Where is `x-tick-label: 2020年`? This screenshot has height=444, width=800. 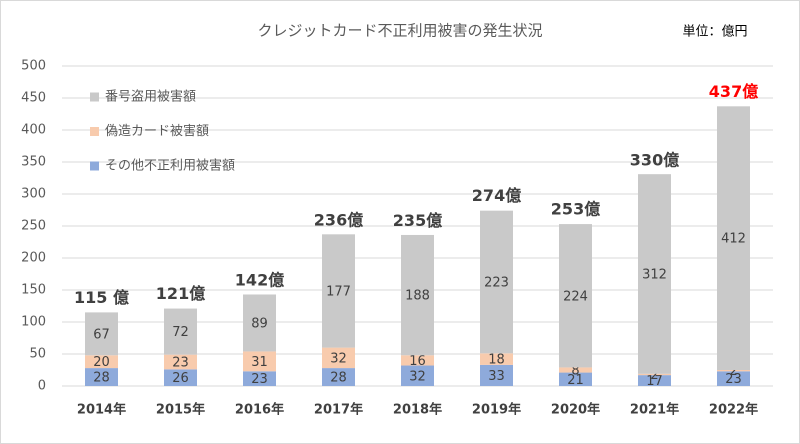
x-tick-label: 2020年 is located at coordinates (575, 410).